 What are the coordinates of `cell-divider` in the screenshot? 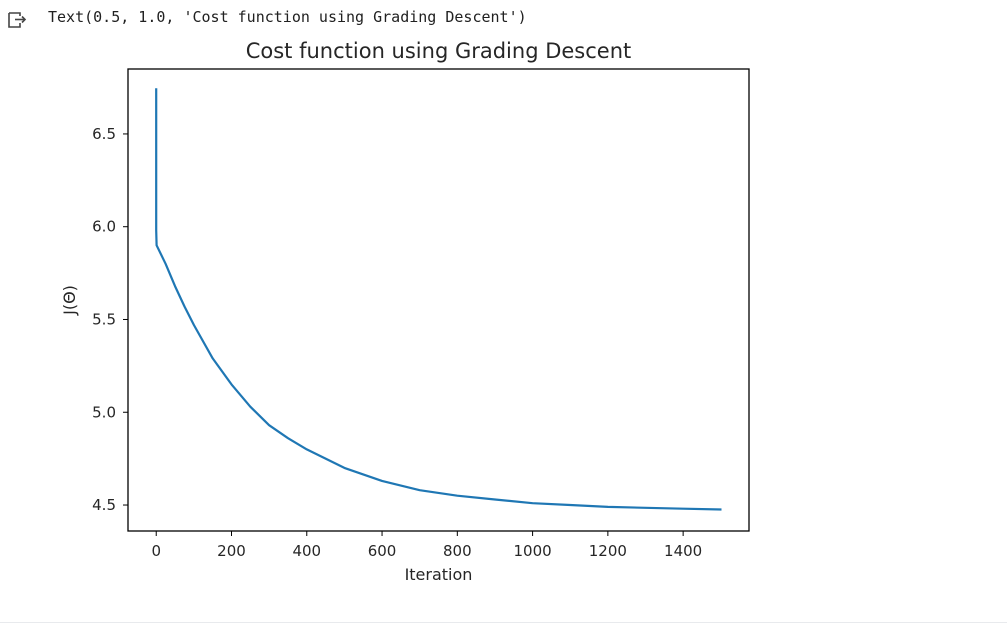 It's located at (503, 622).